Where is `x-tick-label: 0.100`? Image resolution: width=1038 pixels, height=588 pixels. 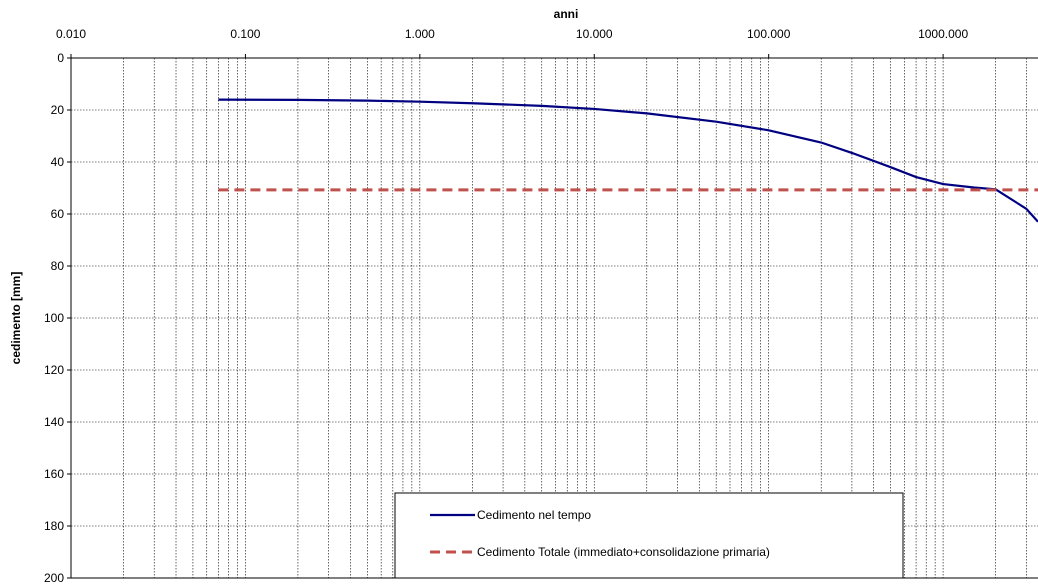 x-tick-label: 0.100 is located at coordinates (245, 34).